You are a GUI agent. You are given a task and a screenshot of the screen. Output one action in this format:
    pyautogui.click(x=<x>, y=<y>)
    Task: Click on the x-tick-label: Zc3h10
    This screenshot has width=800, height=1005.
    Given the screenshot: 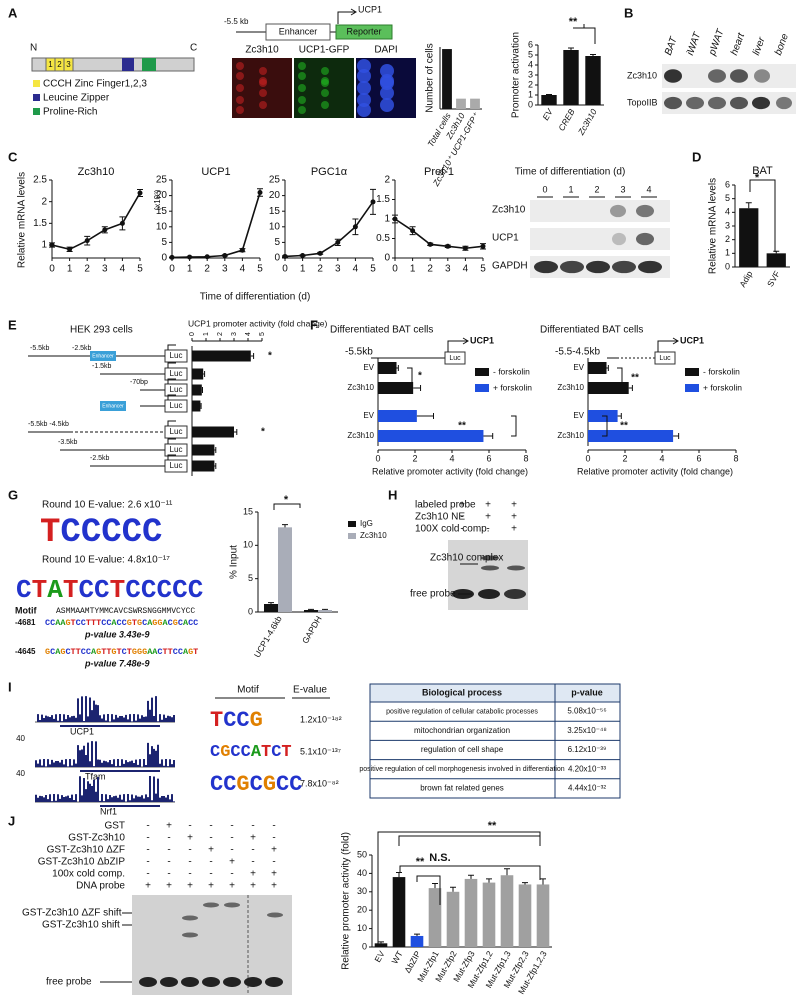 What is the action you would take?
    pyautogui.click(x=586, y=122)
    